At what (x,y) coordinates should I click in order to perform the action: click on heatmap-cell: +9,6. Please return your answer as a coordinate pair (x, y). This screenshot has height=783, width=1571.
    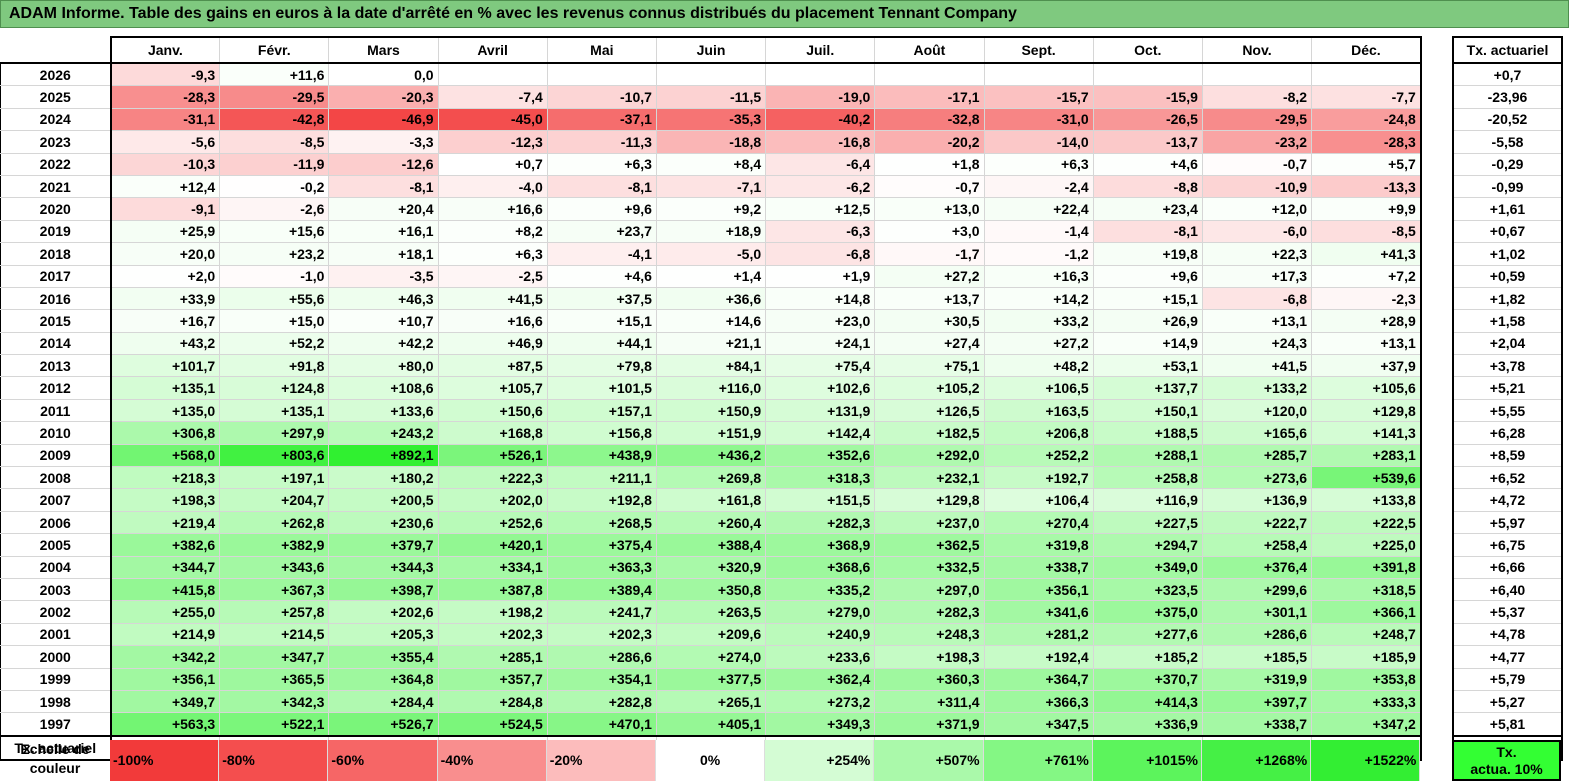
    Looking at the image, I should click on (1147, 276).